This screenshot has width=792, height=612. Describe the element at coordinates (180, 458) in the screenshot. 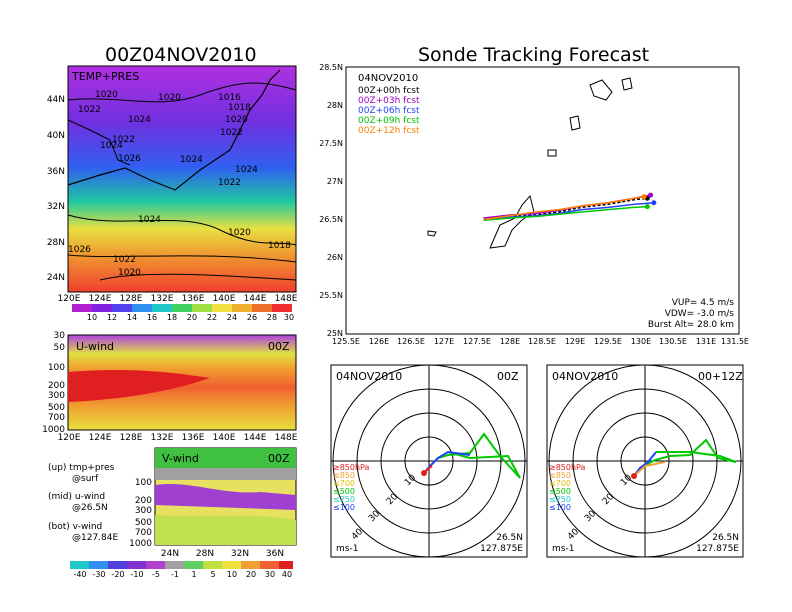

I see `vwind-label: V-wind` at that location.